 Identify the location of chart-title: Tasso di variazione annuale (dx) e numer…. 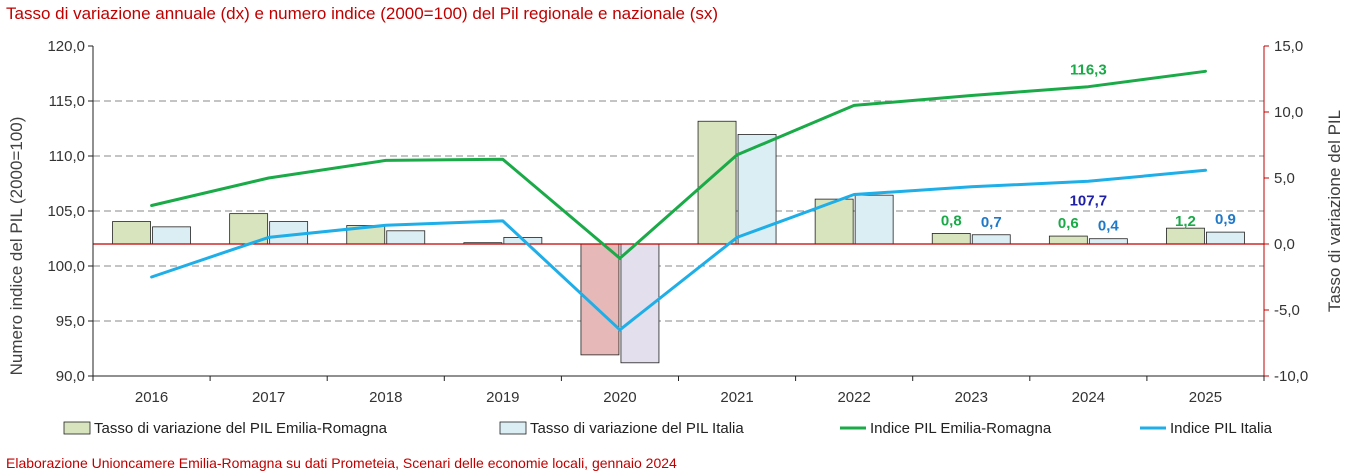
(362, 13).